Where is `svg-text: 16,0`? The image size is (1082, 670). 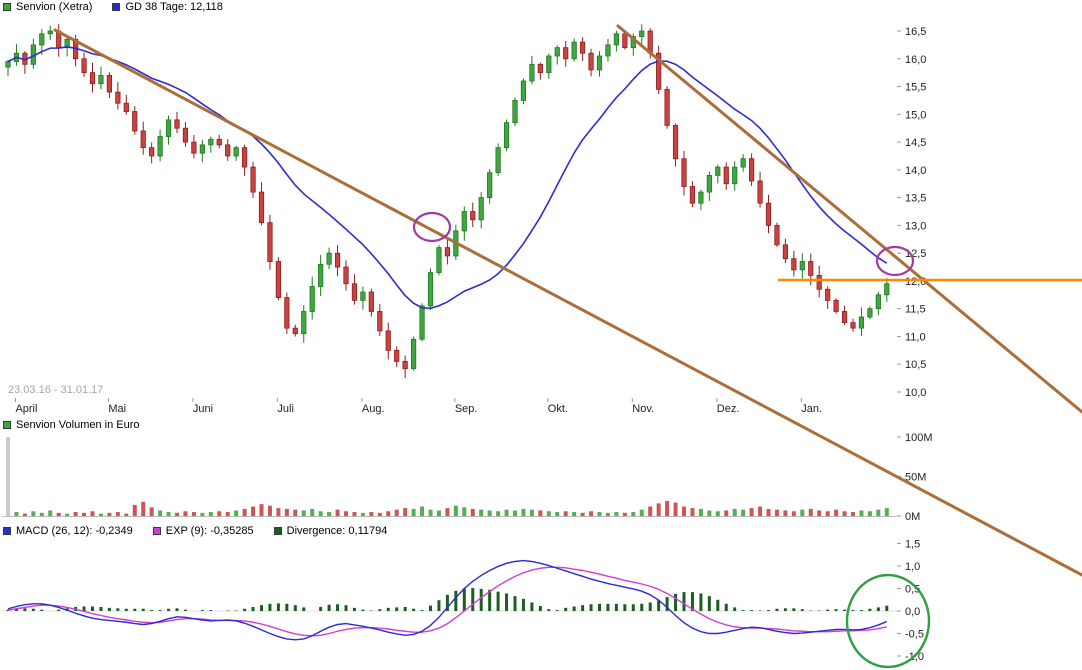 svg-text: 16,0 is located at coordinates (915, 60).